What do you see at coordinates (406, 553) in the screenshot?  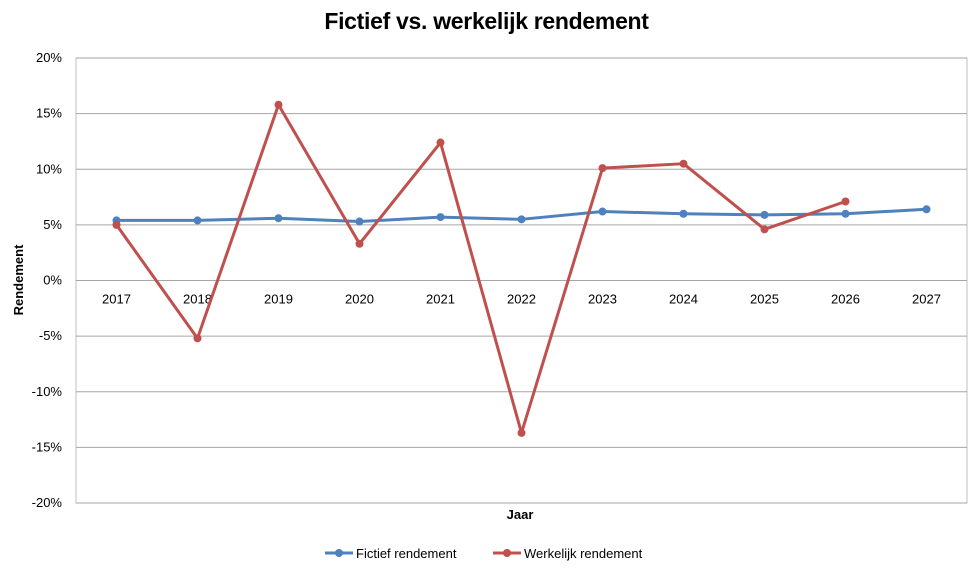 I see `legend-label: Fictief rendement` at bounding box center [406, 553].